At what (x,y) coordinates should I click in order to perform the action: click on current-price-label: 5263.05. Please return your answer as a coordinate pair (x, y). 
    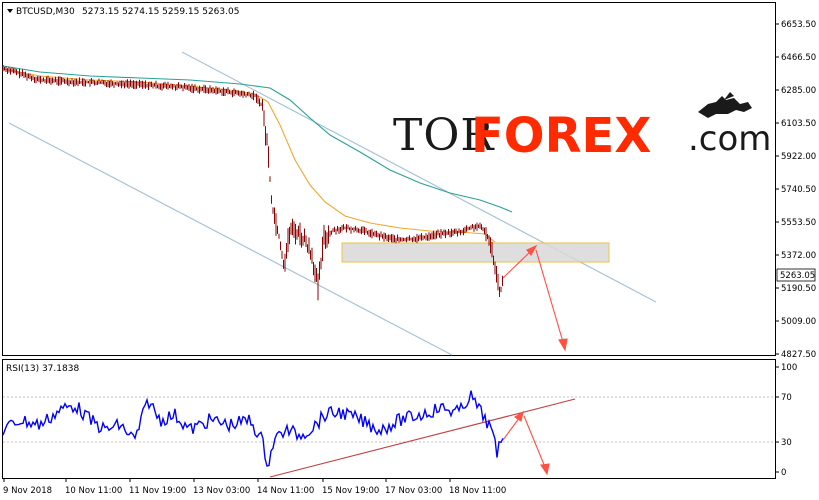
    Looking at the image, I should click on (797, 276).